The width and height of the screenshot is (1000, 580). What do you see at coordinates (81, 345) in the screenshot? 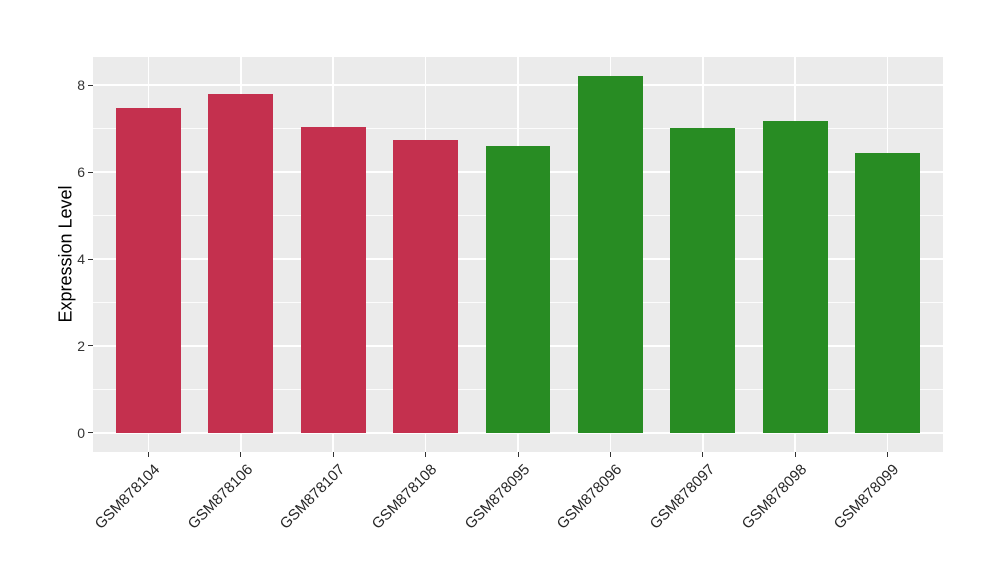
I see `y-tick-label: 2` at bounding box center [81, 345].